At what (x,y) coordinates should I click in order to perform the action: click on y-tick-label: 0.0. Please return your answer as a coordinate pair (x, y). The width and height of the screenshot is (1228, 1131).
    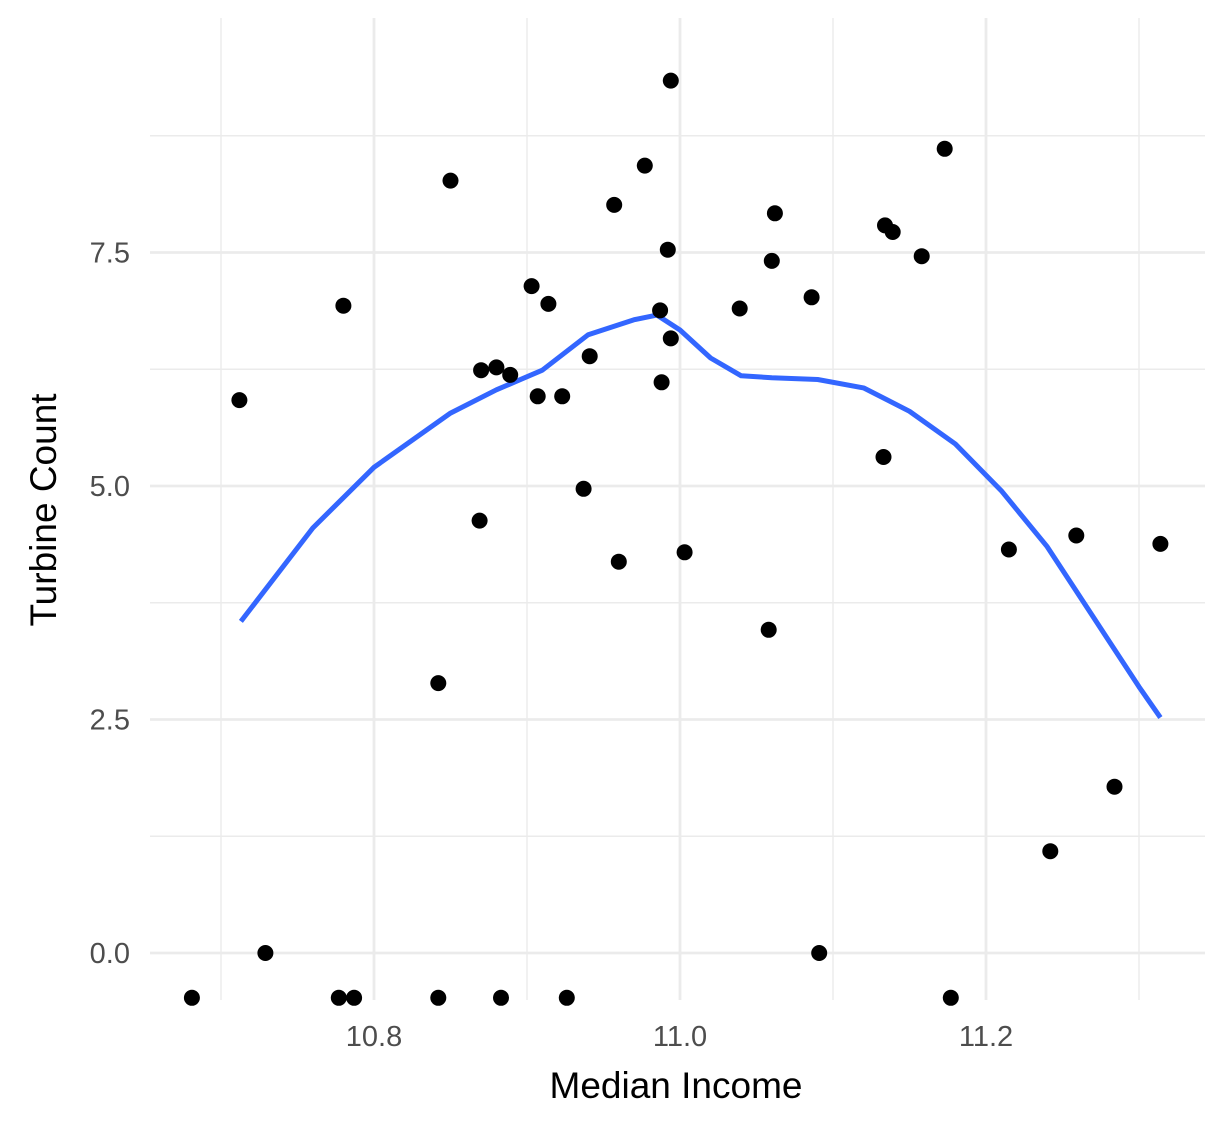
    Looking at the image, I should click on (110, 954).